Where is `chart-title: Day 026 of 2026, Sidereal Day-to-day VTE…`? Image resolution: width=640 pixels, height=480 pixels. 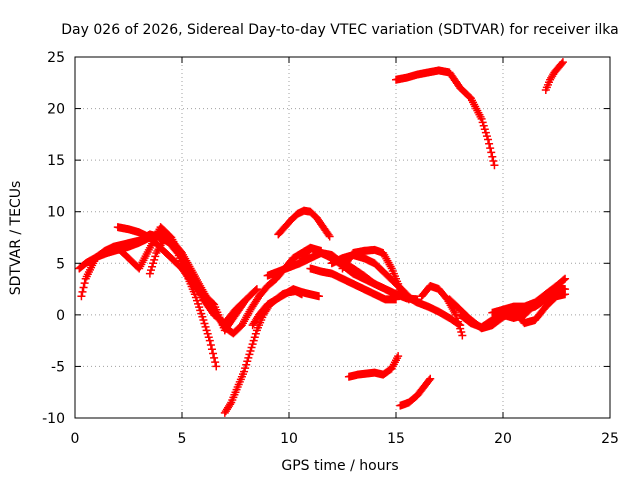 chart-title: Day 026 of 2026, Sidereal Day-to-day VTE… is located at coordinates (339, 30).